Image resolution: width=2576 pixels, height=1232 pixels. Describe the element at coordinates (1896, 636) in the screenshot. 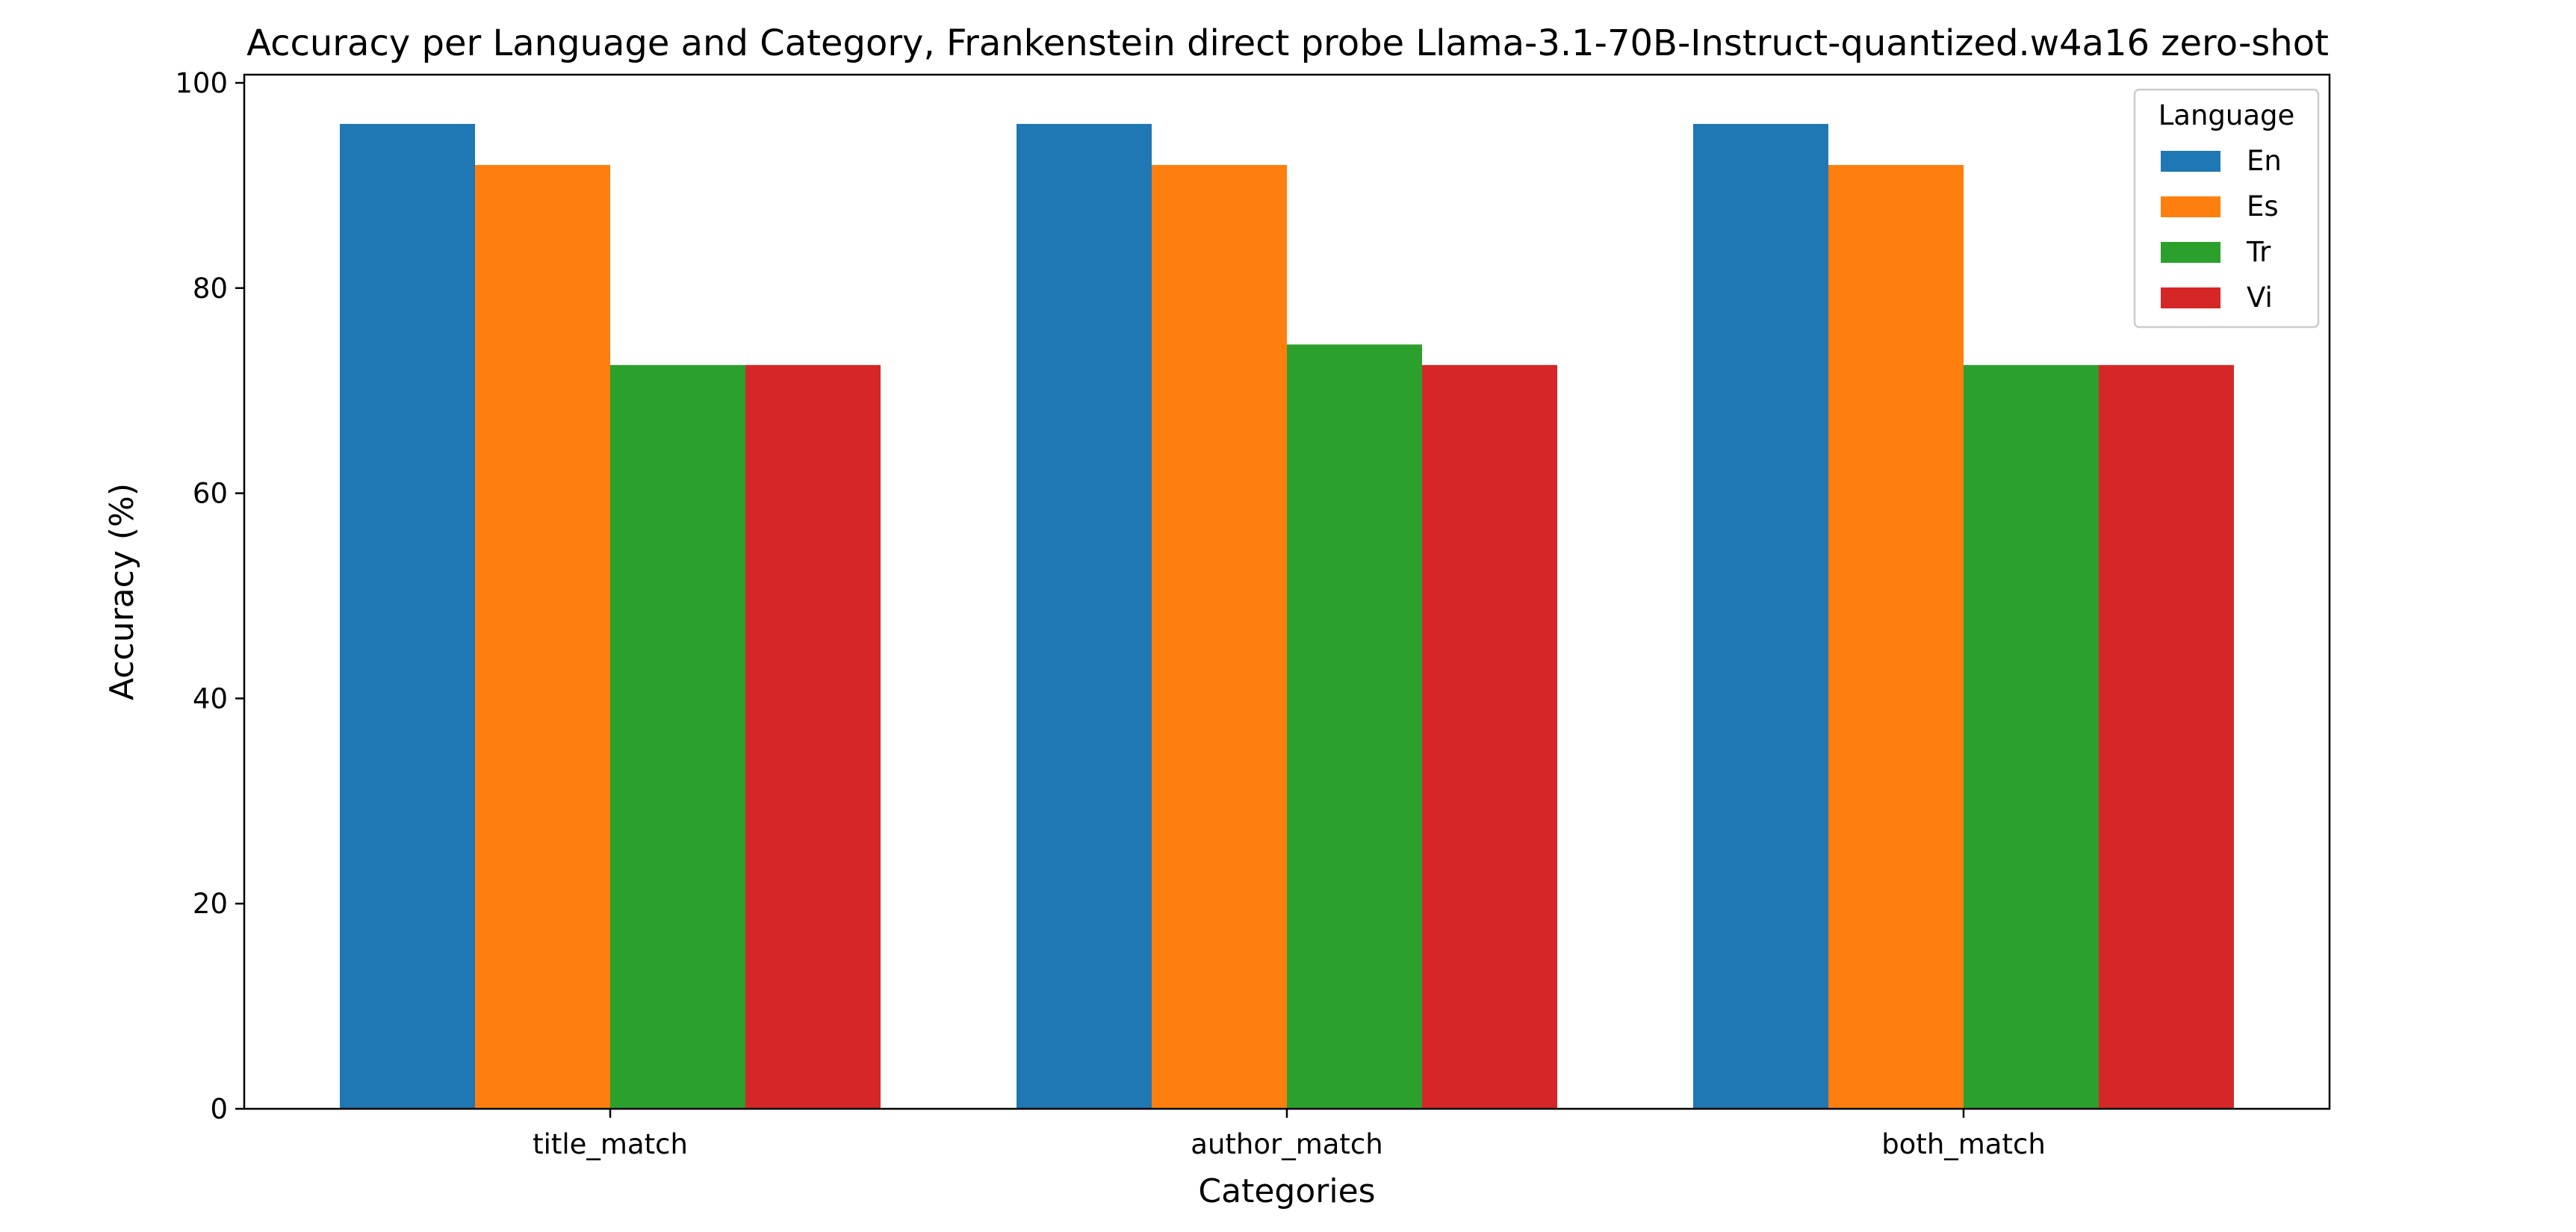

I see `bar-es-both_match` at that location.